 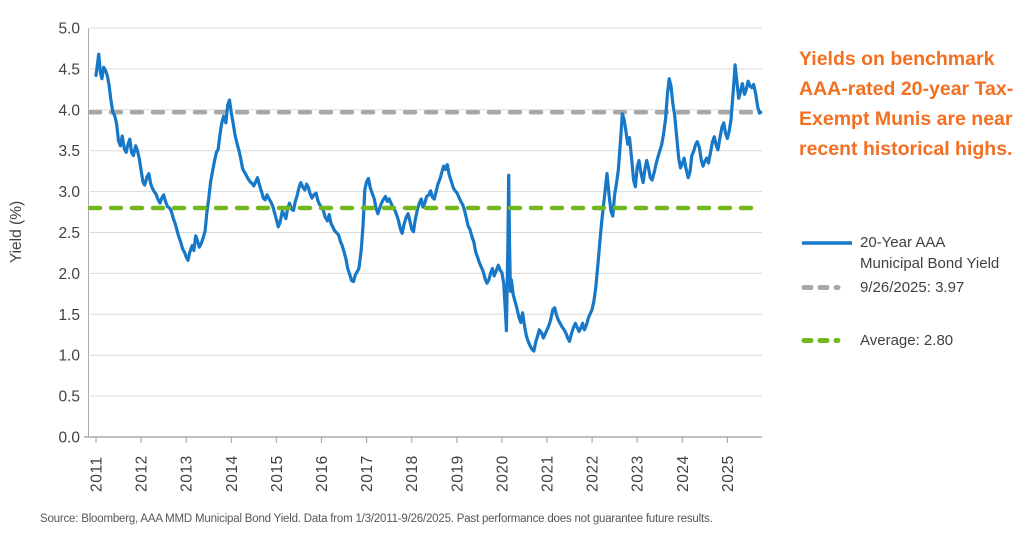 I want to click on y-tick-label: 0.0, so click(x=69, y=438).